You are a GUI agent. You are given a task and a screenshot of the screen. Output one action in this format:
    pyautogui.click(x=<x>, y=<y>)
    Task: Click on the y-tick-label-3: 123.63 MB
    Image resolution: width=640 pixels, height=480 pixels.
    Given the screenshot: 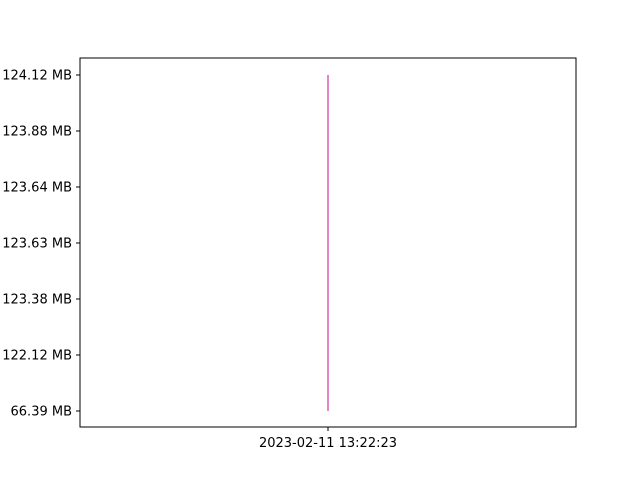 What is the action you would take?
    pyautogui.click(x=37, y=244)
    